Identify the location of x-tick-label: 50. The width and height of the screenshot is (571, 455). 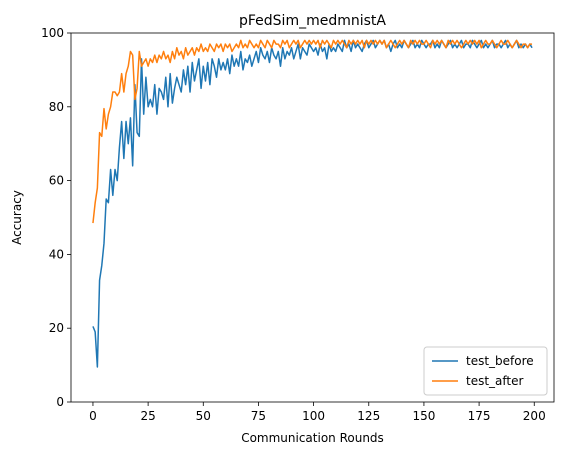
(203, 416).